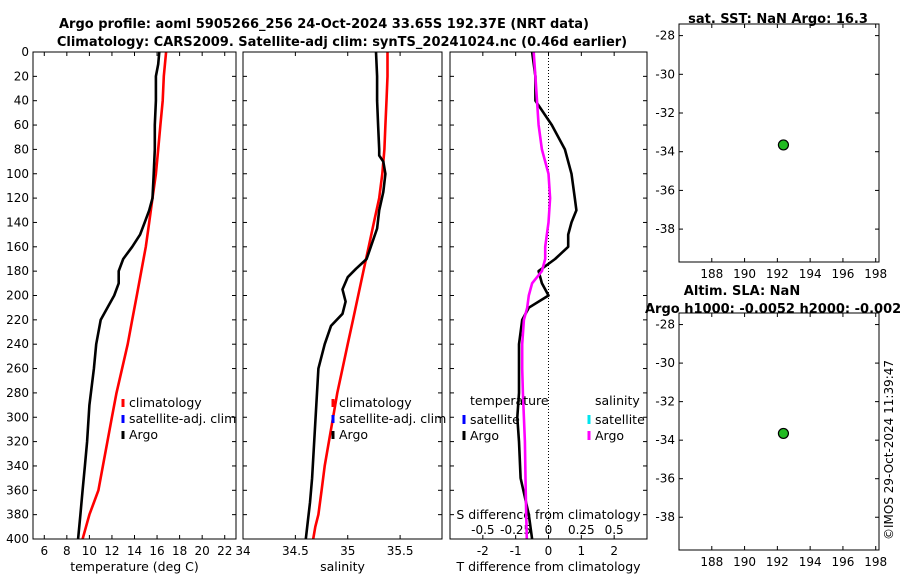 The width and height of the screenshot is (900, 584). What do you see at coordinates (17, 490) in the screenshot?
I see `y-tick-label: 360` at bounding box center [17, 490].